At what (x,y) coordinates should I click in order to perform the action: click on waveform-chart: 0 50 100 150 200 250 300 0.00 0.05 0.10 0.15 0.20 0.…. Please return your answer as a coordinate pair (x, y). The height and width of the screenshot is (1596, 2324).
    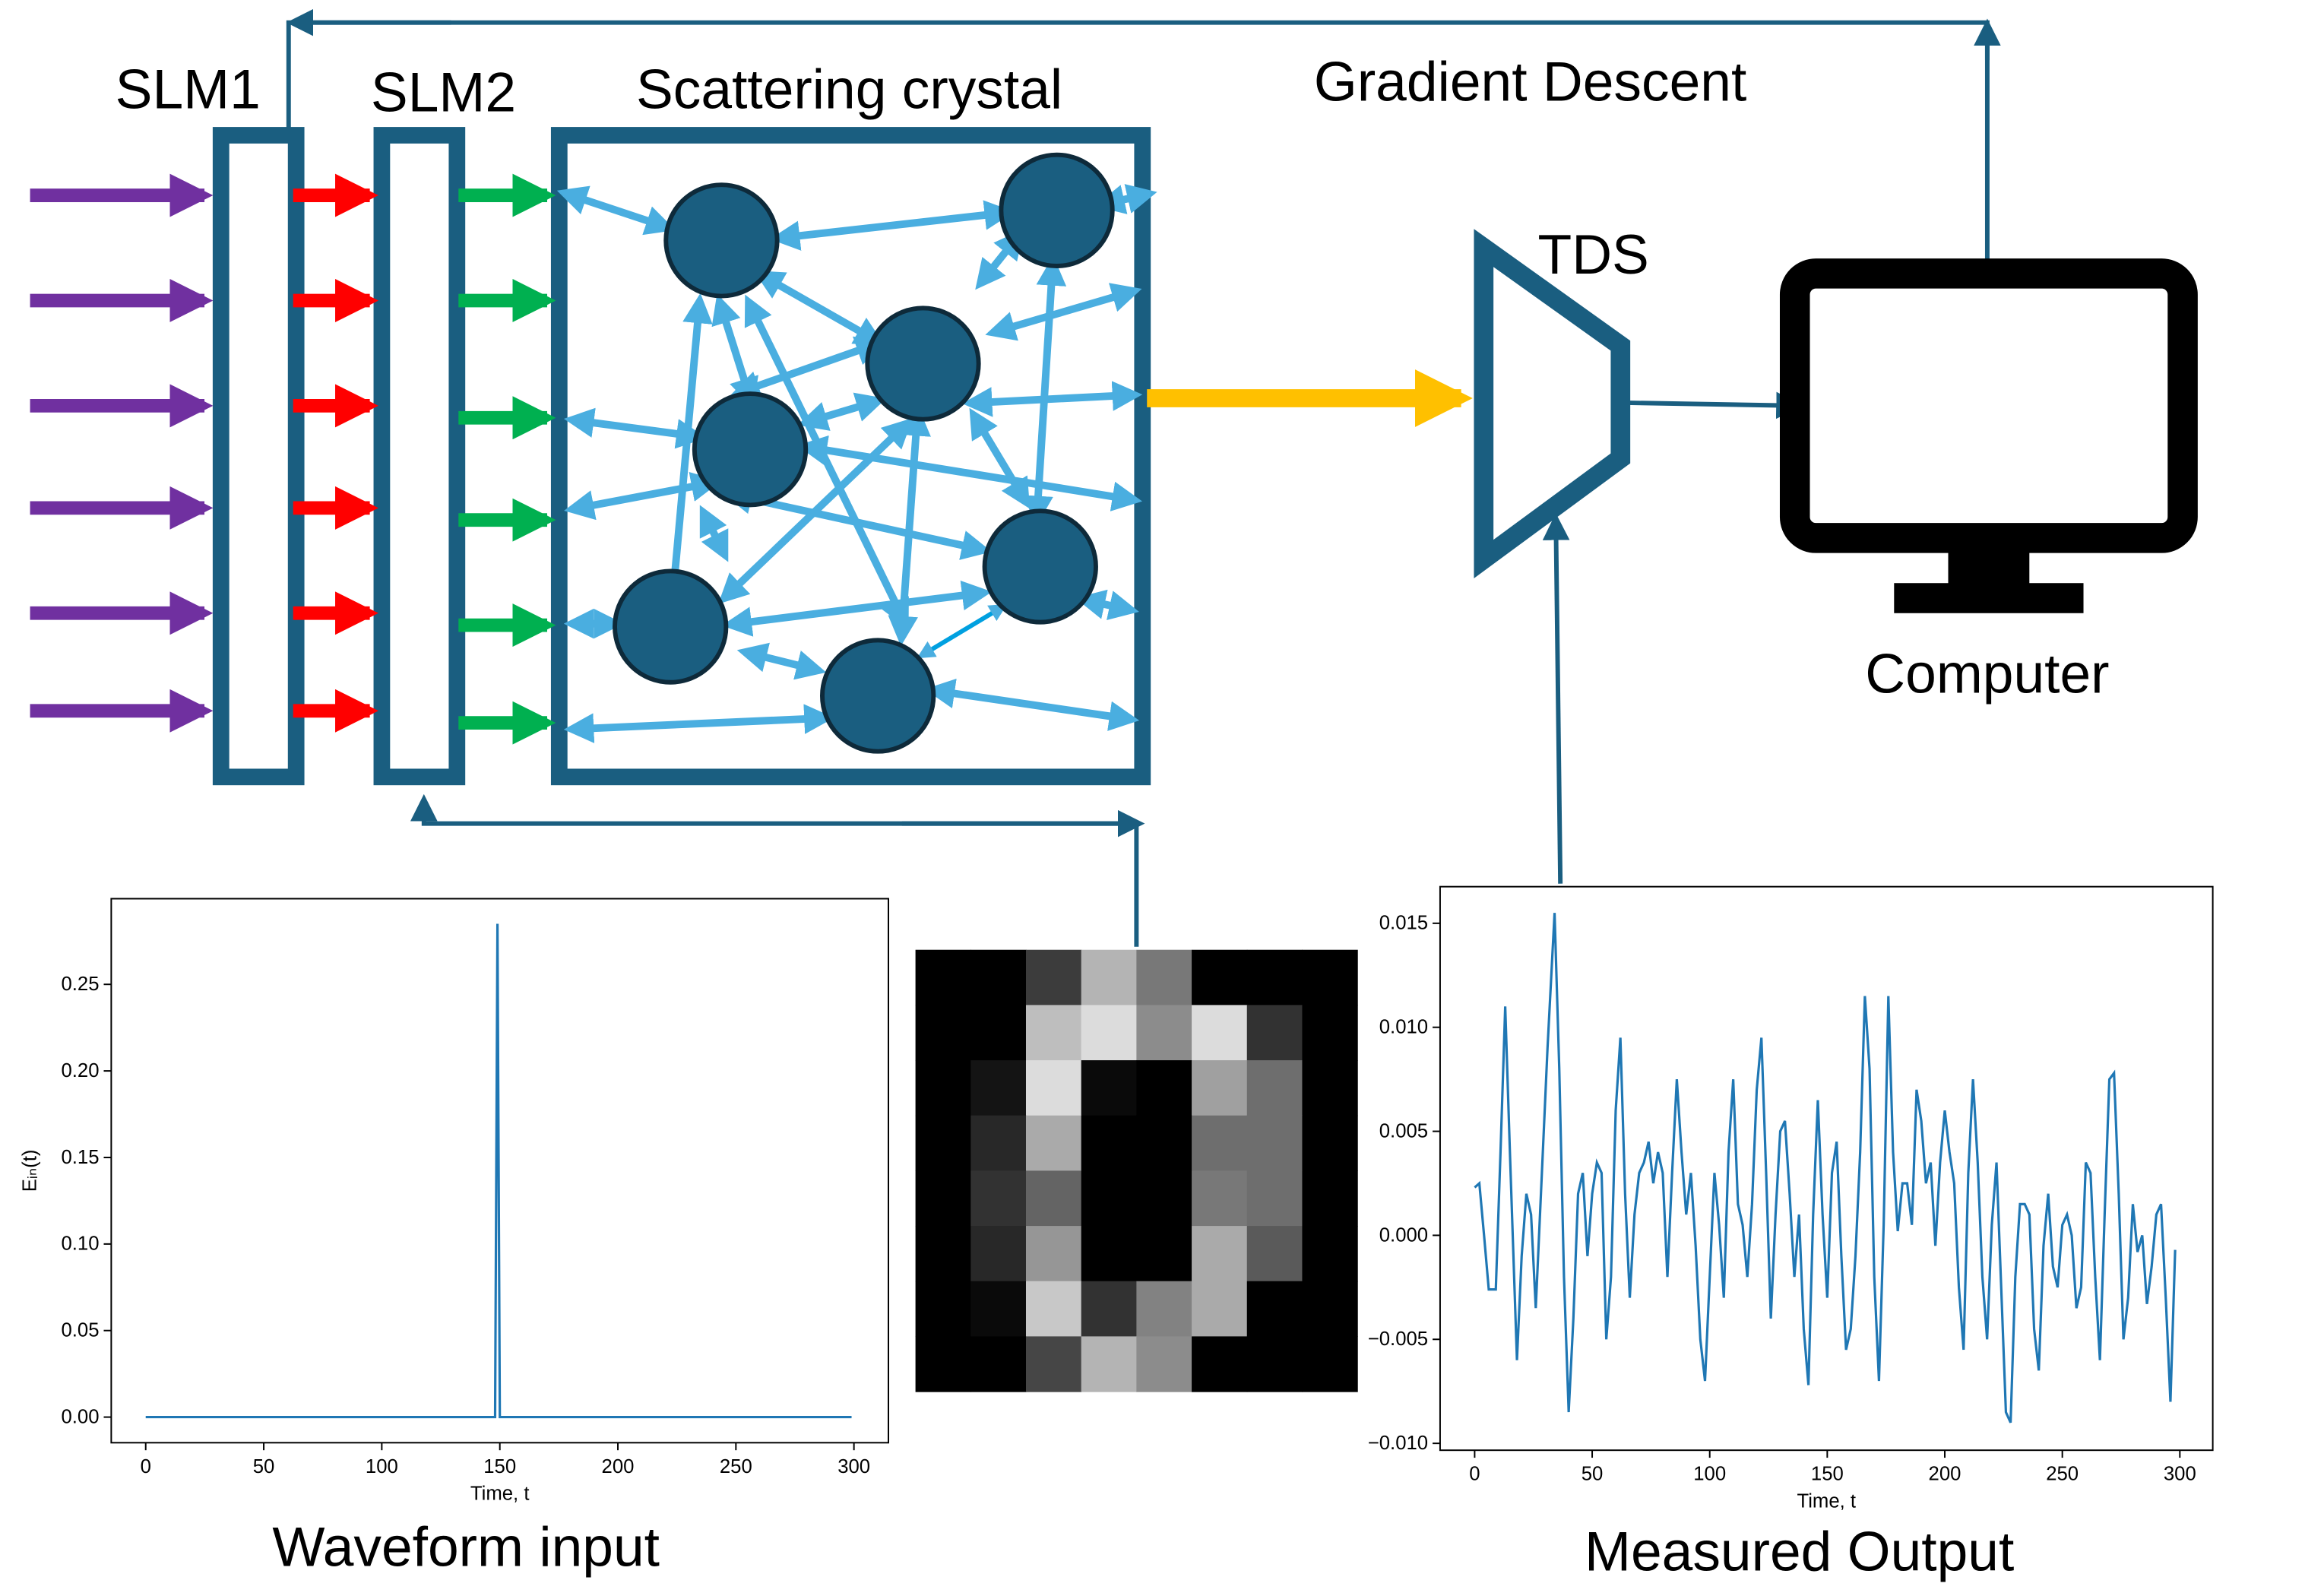
    Looking at the image, I should click on (454, 1201).